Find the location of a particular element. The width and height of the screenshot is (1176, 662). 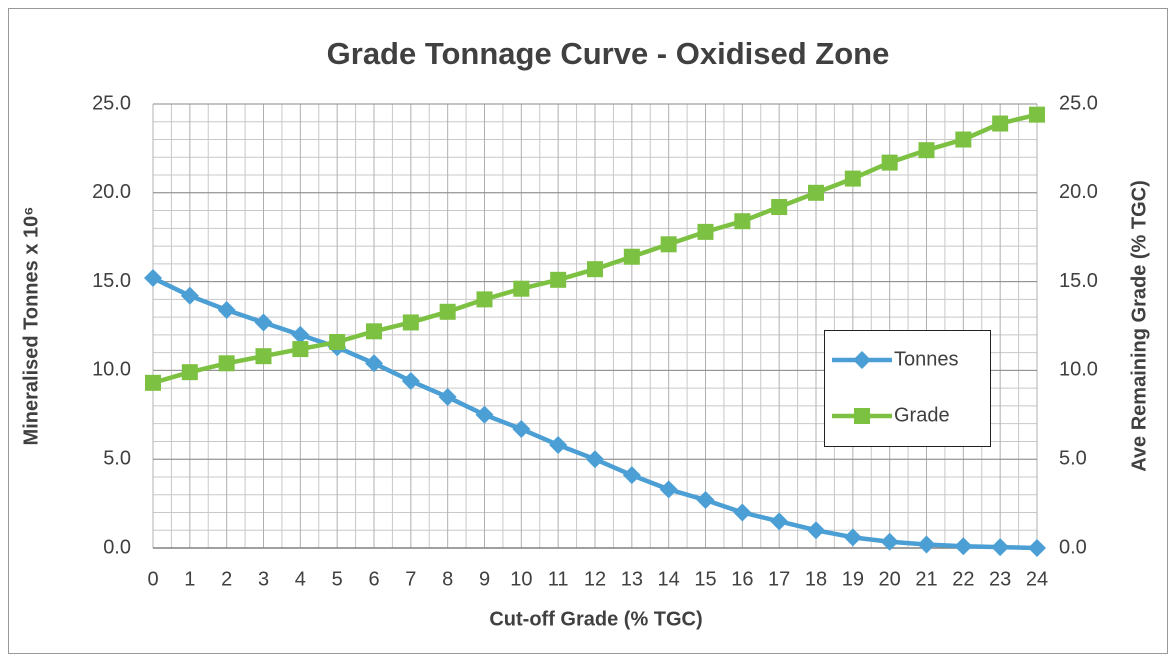

legend: Tonnes Grade is located at coordinates (907, 388).